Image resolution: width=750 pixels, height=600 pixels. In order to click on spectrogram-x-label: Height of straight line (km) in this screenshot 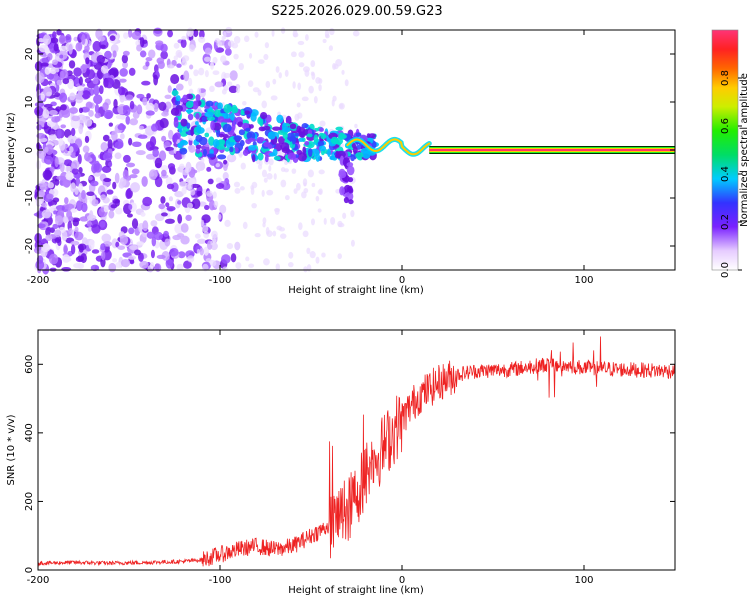, I will do `click(356, 290)`.